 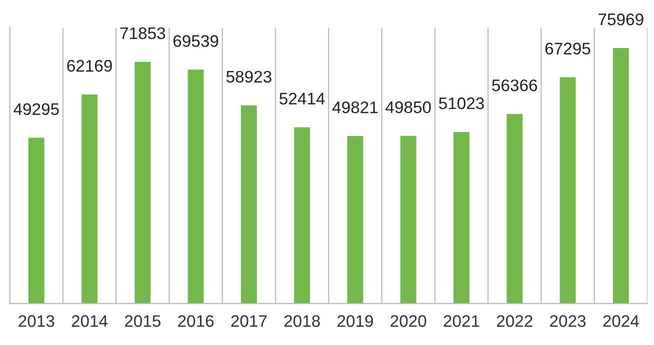 I want to click on data-label: 52414, so click(x=302, y=98).